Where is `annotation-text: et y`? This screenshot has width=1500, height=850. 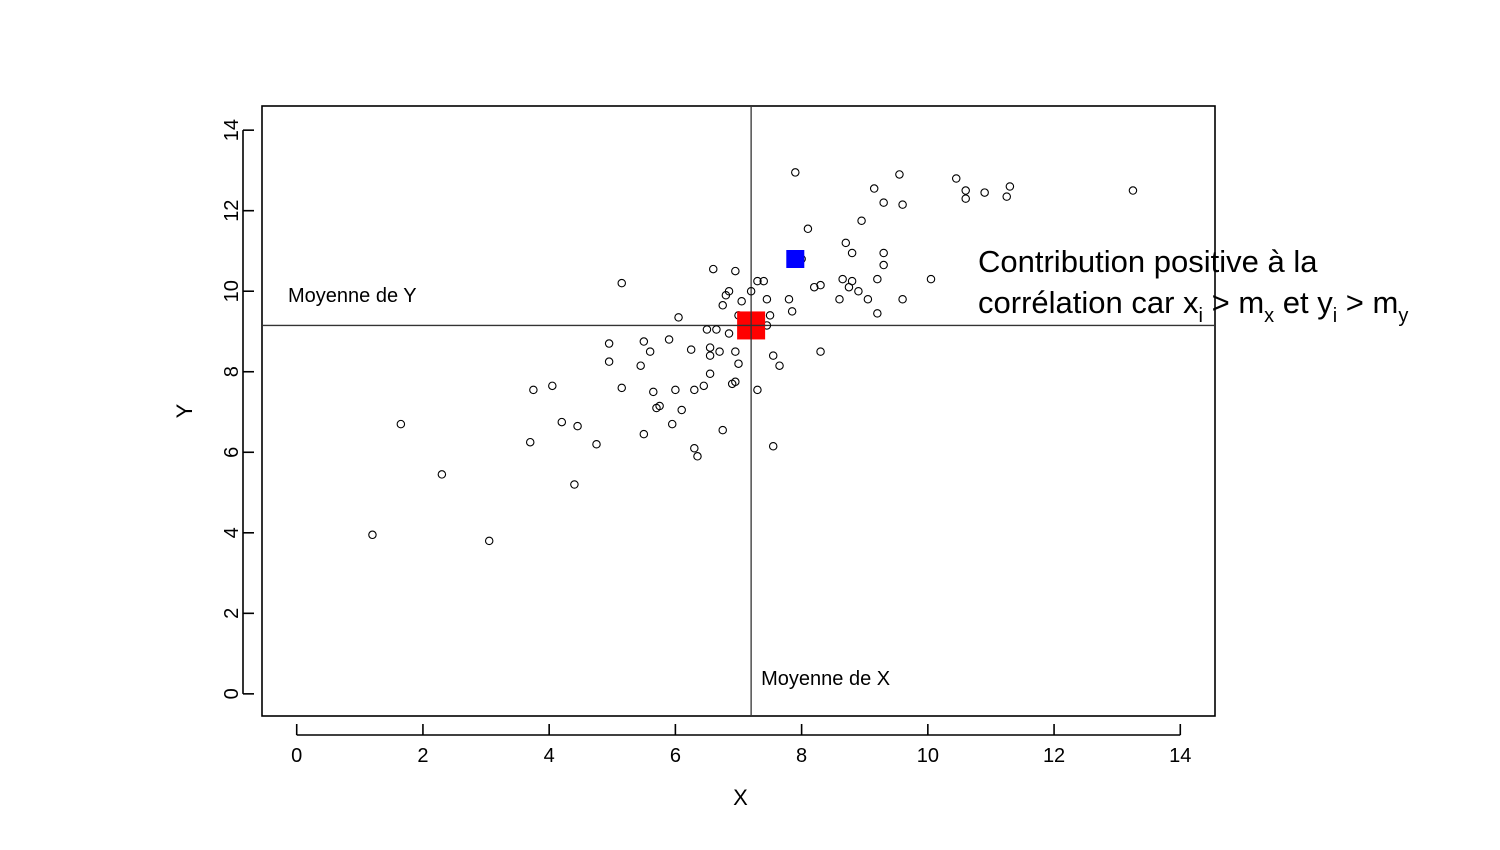 annotation-text: et y is located at coordinates (1303, 302).